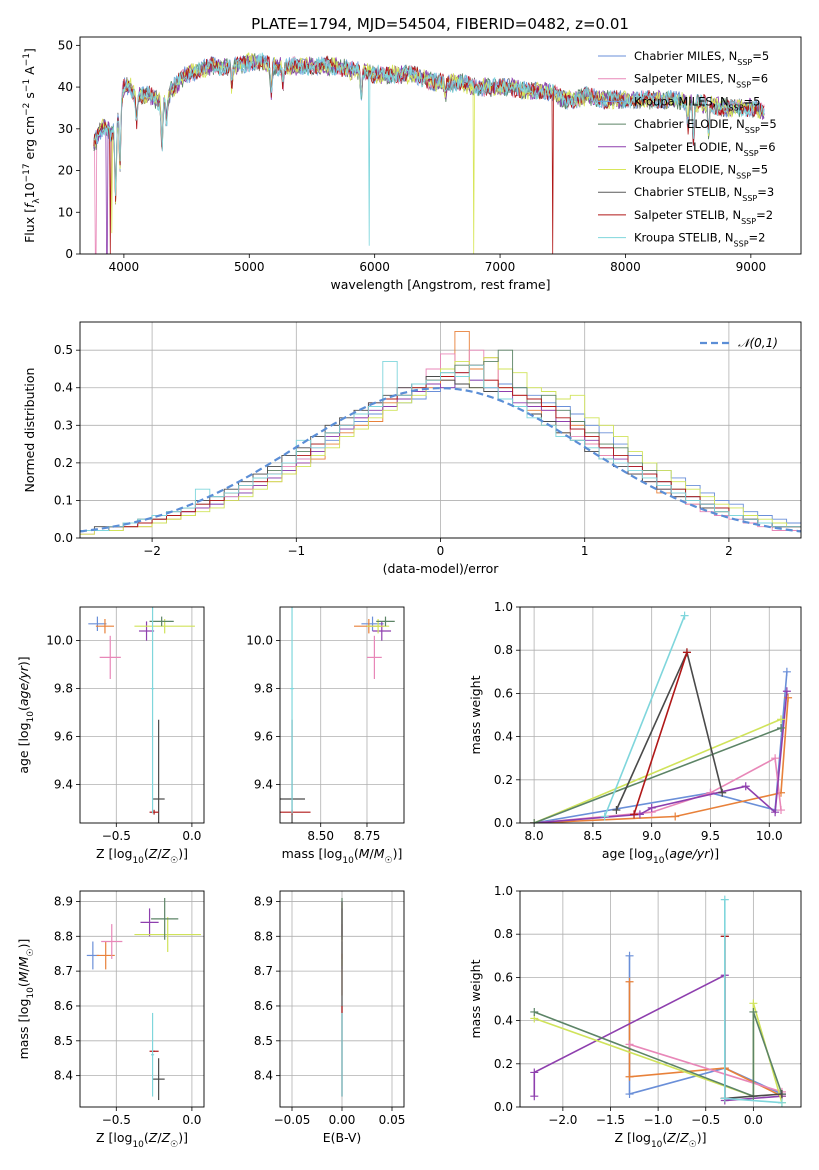 Image resolution: width=819 pixels, height=1170 pixels. I want to click on y-tick-label: 0, so click(69, 254).